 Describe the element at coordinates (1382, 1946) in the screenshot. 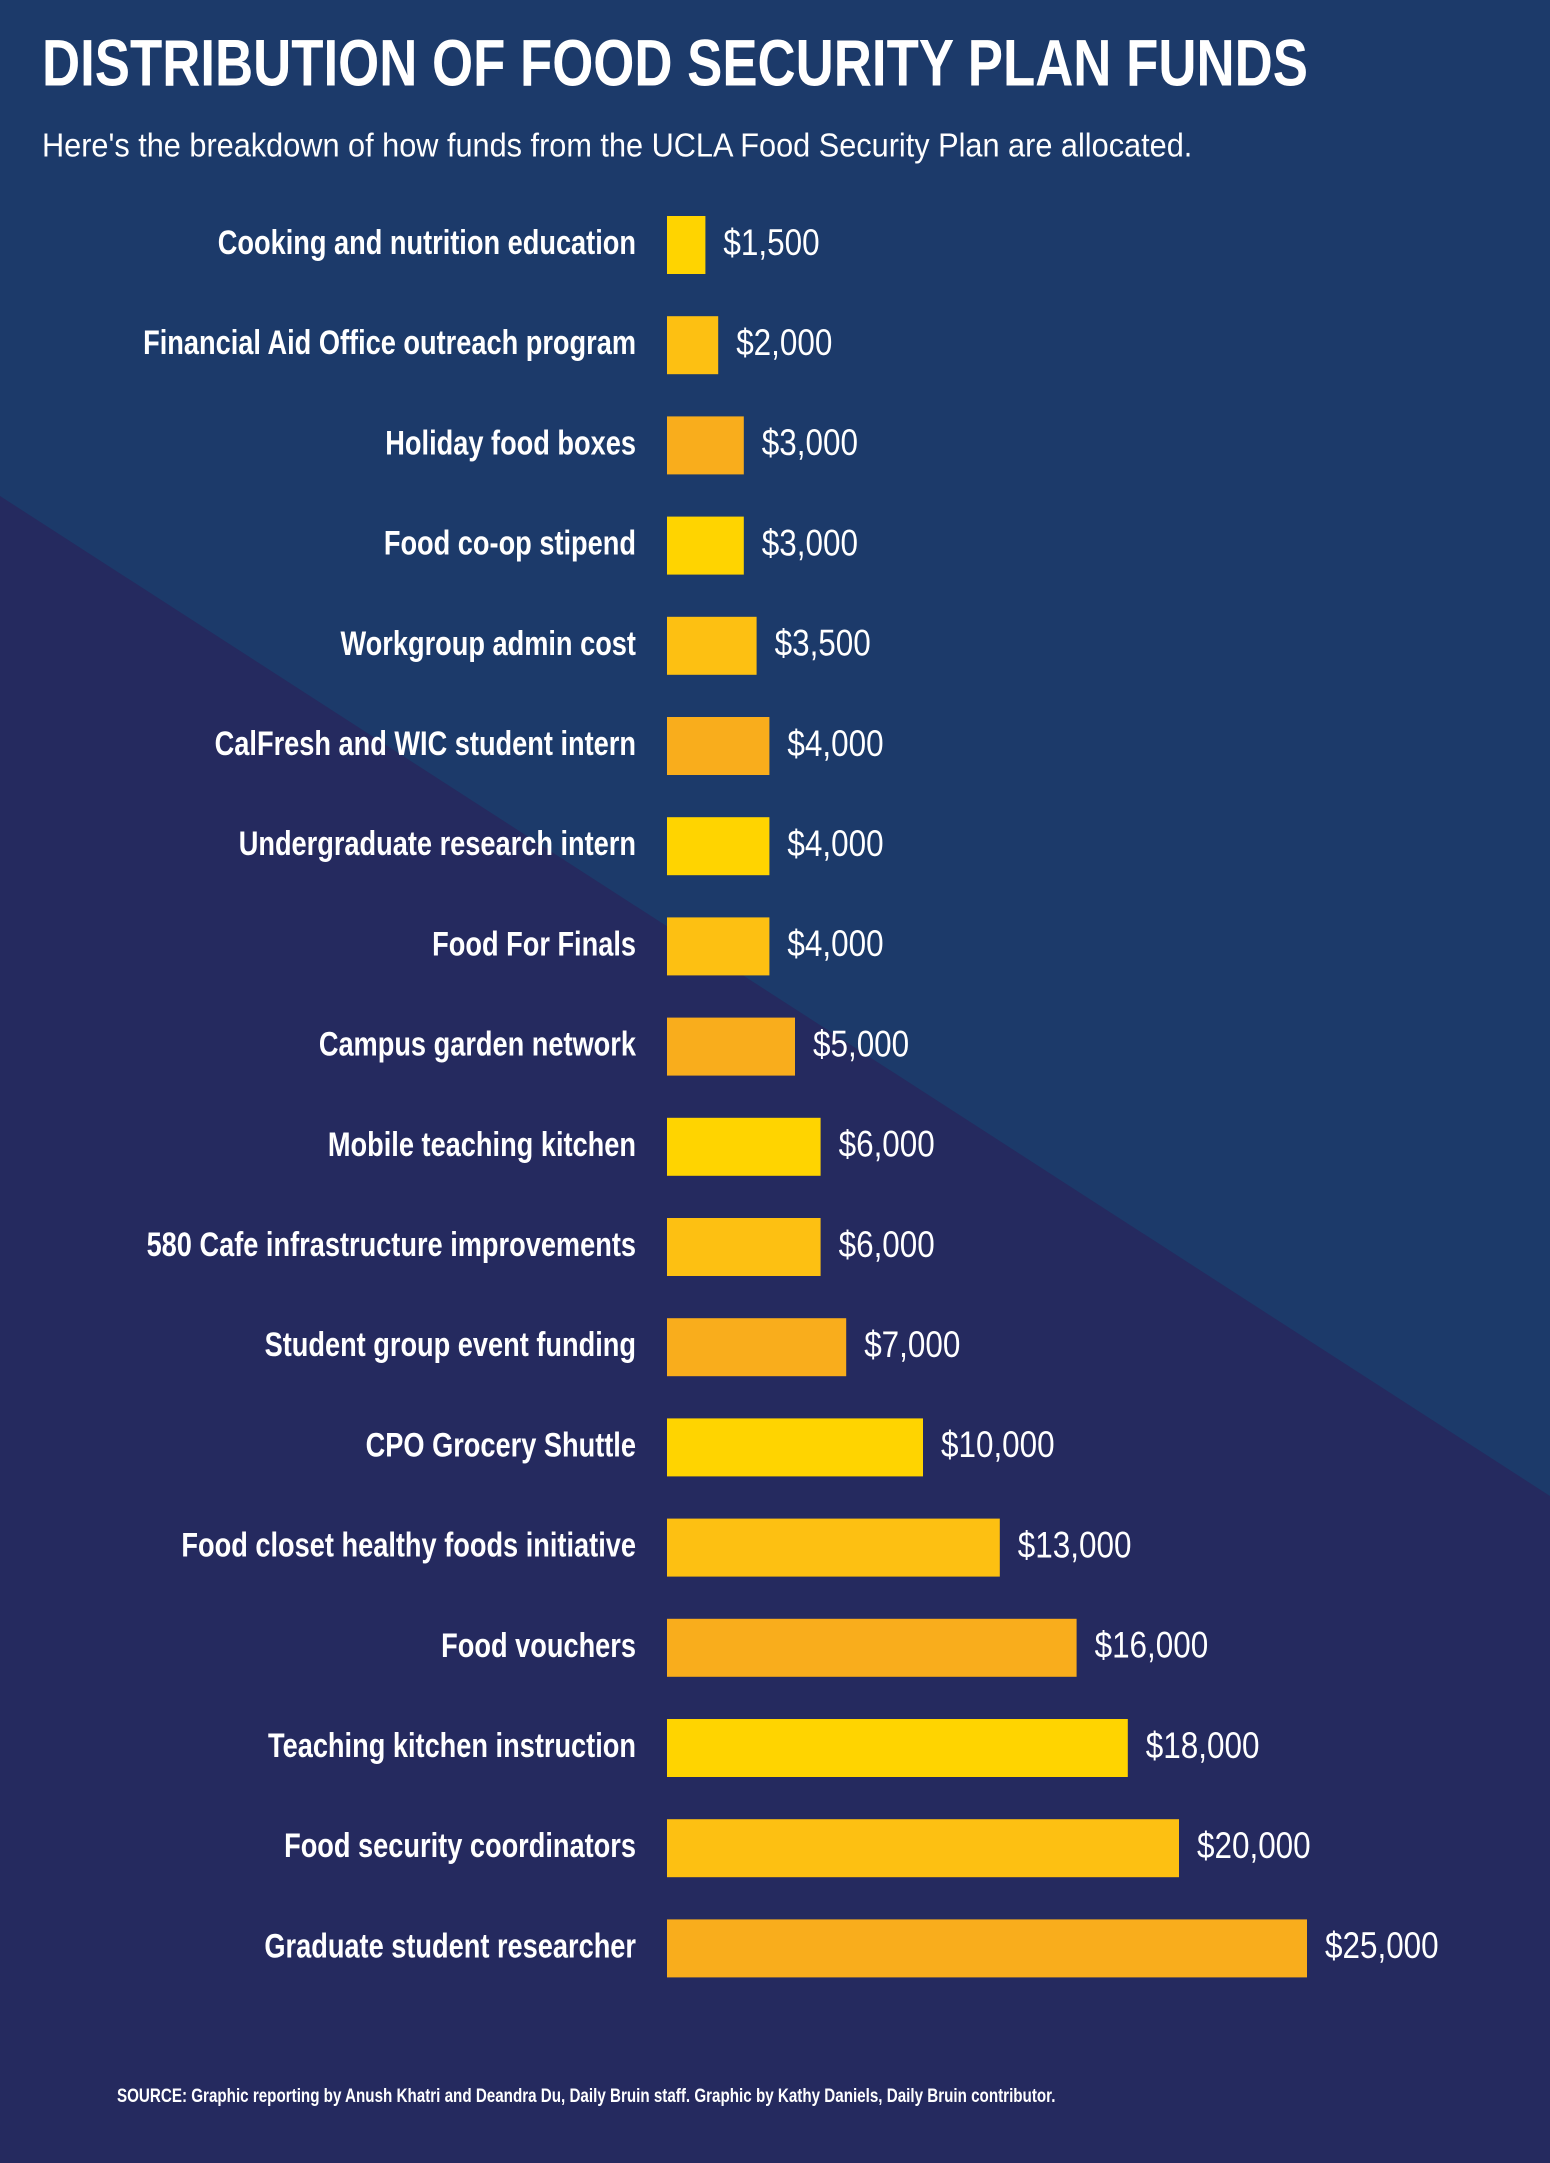

I see `value-label: $25,000` at that location.